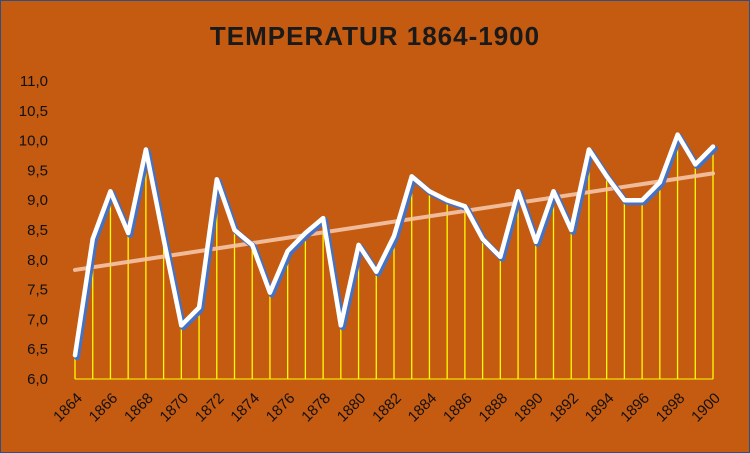 The image size is (750, 453). What do you see at coordinates (529, 408) in the screenshot?
I see `x-tick-label: 1890` at bounding box center [529, 408].